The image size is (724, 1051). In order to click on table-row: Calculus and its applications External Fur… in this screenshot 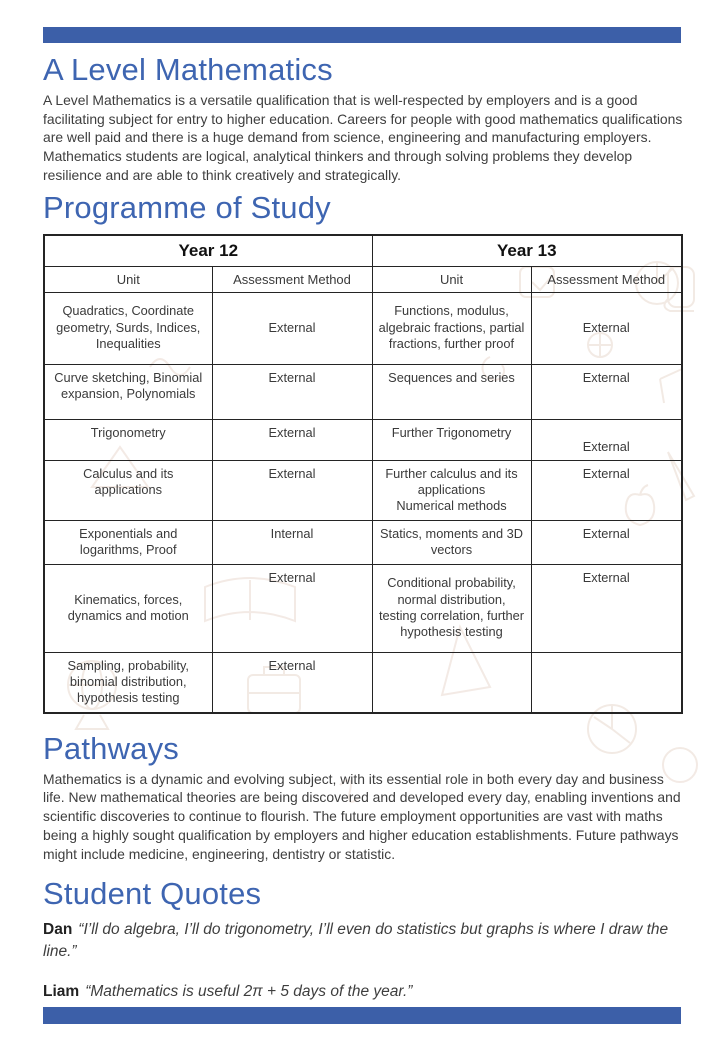, I will do `click(363, 490)`.